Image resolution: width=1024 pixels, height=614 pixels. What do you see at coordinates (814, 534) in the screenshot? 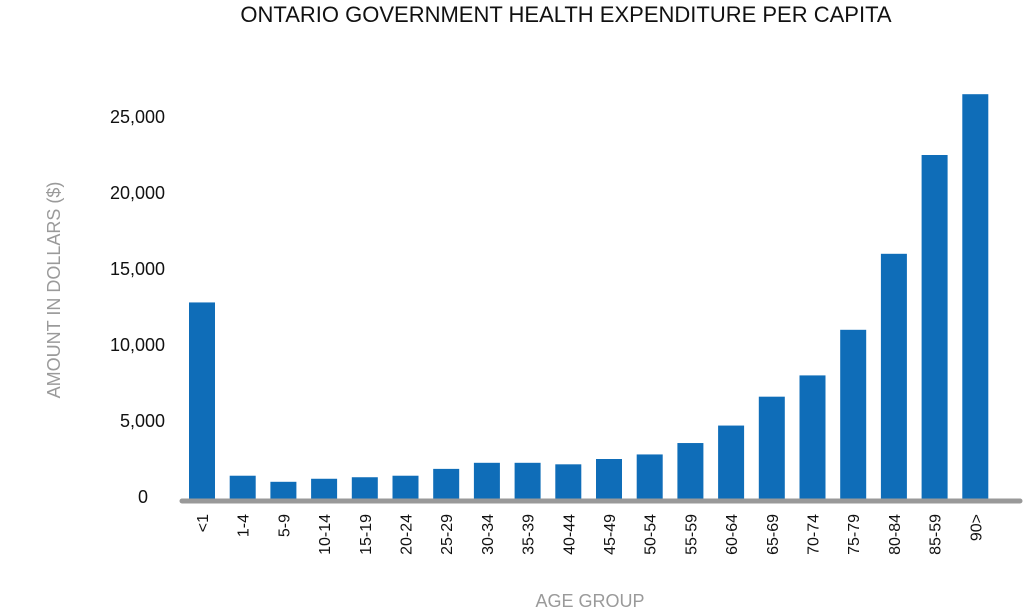
I see `x-tick-label: 70-74` at bounding box center [814, 534].